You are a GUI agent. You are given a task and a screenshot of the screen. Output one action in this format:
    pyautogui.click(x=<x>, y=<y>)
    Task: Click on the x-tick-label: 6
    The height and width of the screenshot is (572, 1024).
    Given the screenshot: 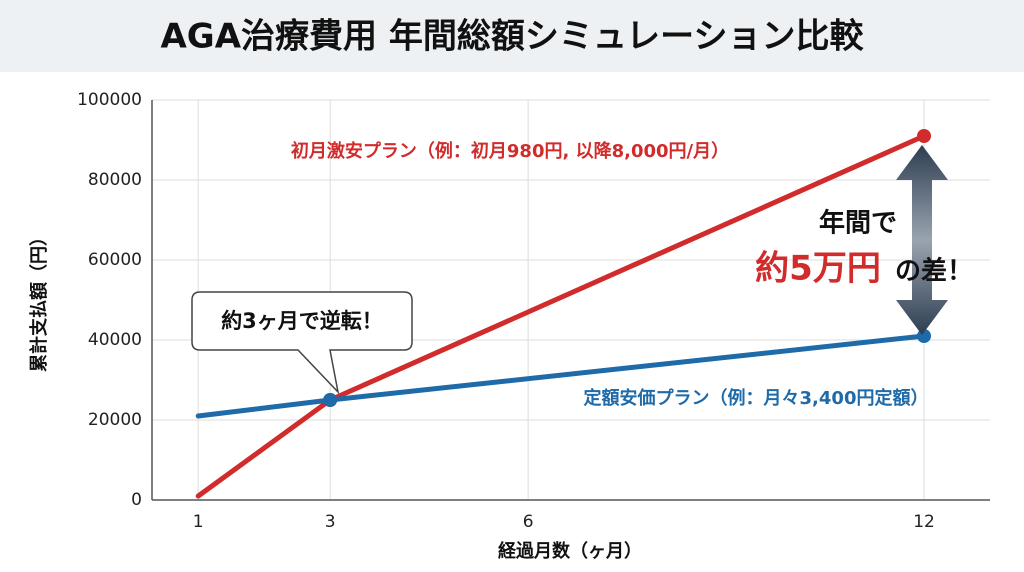 What is the action you would take?
    pyautogui.click(x=528, y=522)
    